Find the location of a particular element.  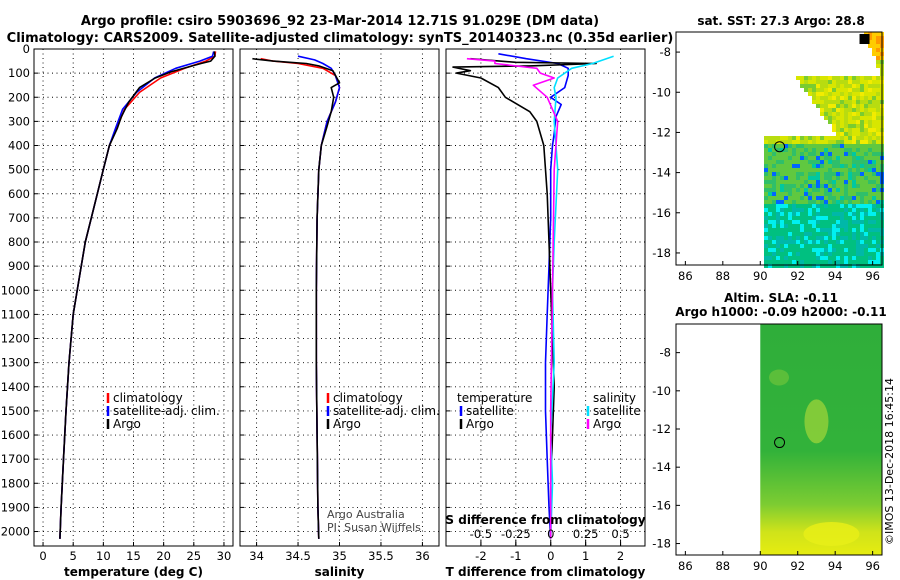

x-tick-label: 35.5 is located at coordinates (381, 556).